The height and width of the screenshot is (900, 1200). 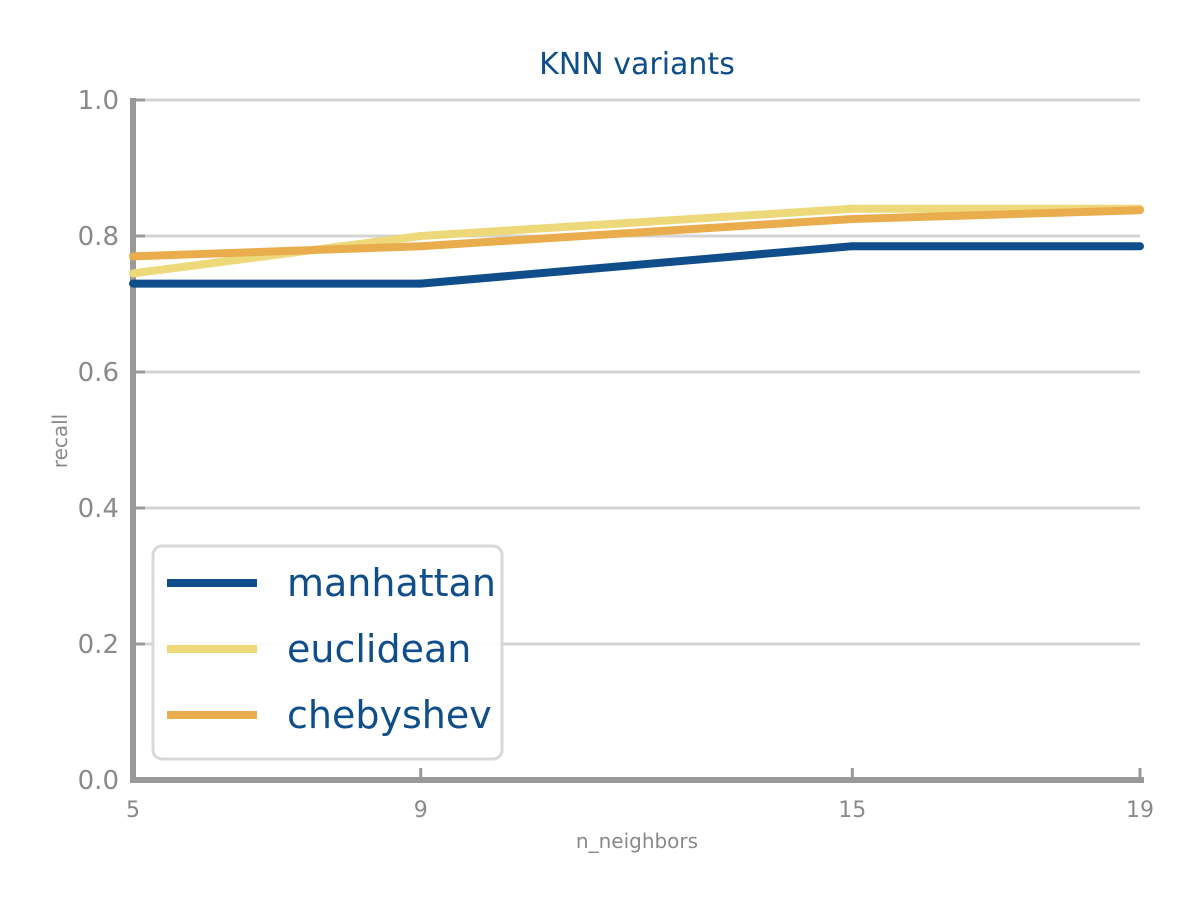 I want to click on y-tick-label: 0.0, so click(x=98, y=781).